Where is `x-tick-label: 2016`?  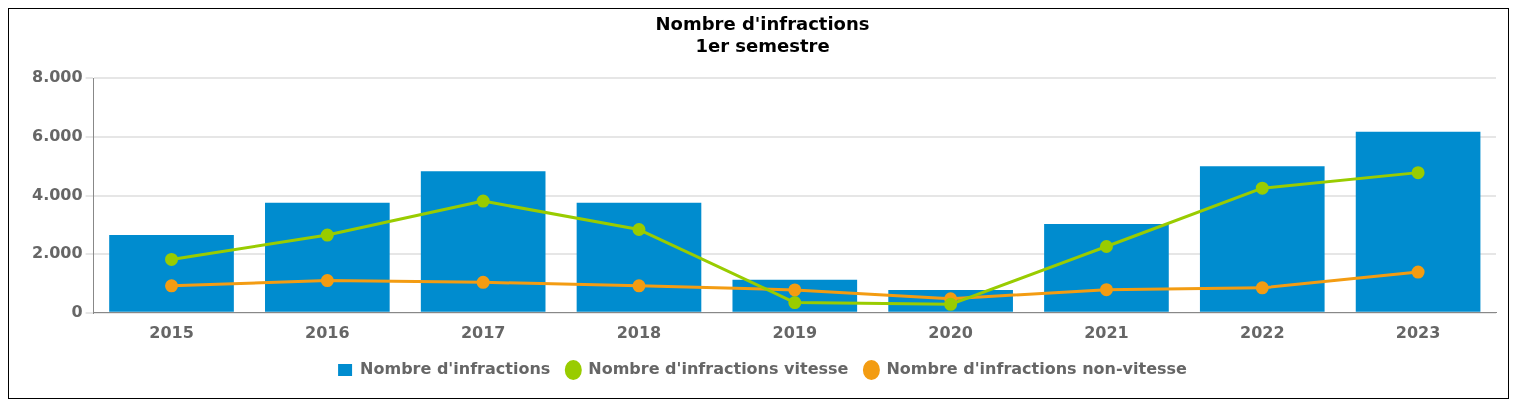
x-tick-label: 2016 is located at coordinates (327, 332).